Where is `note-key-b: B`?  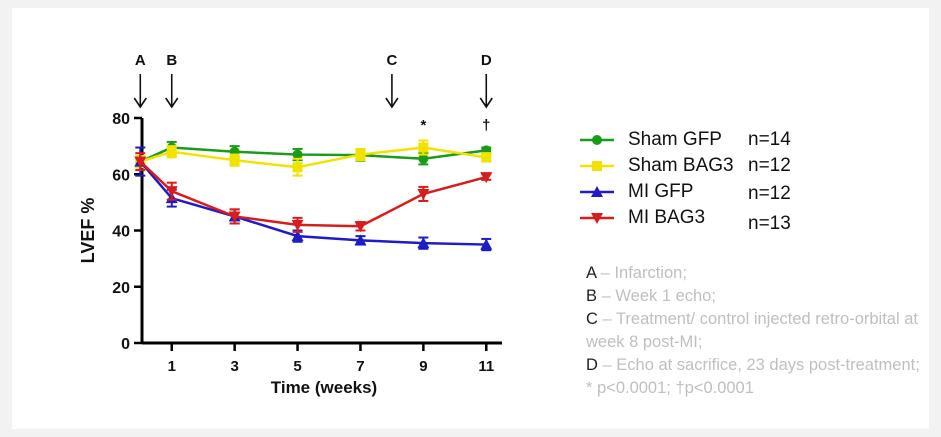 note-key-b: B is located at coordinates (592, 296).